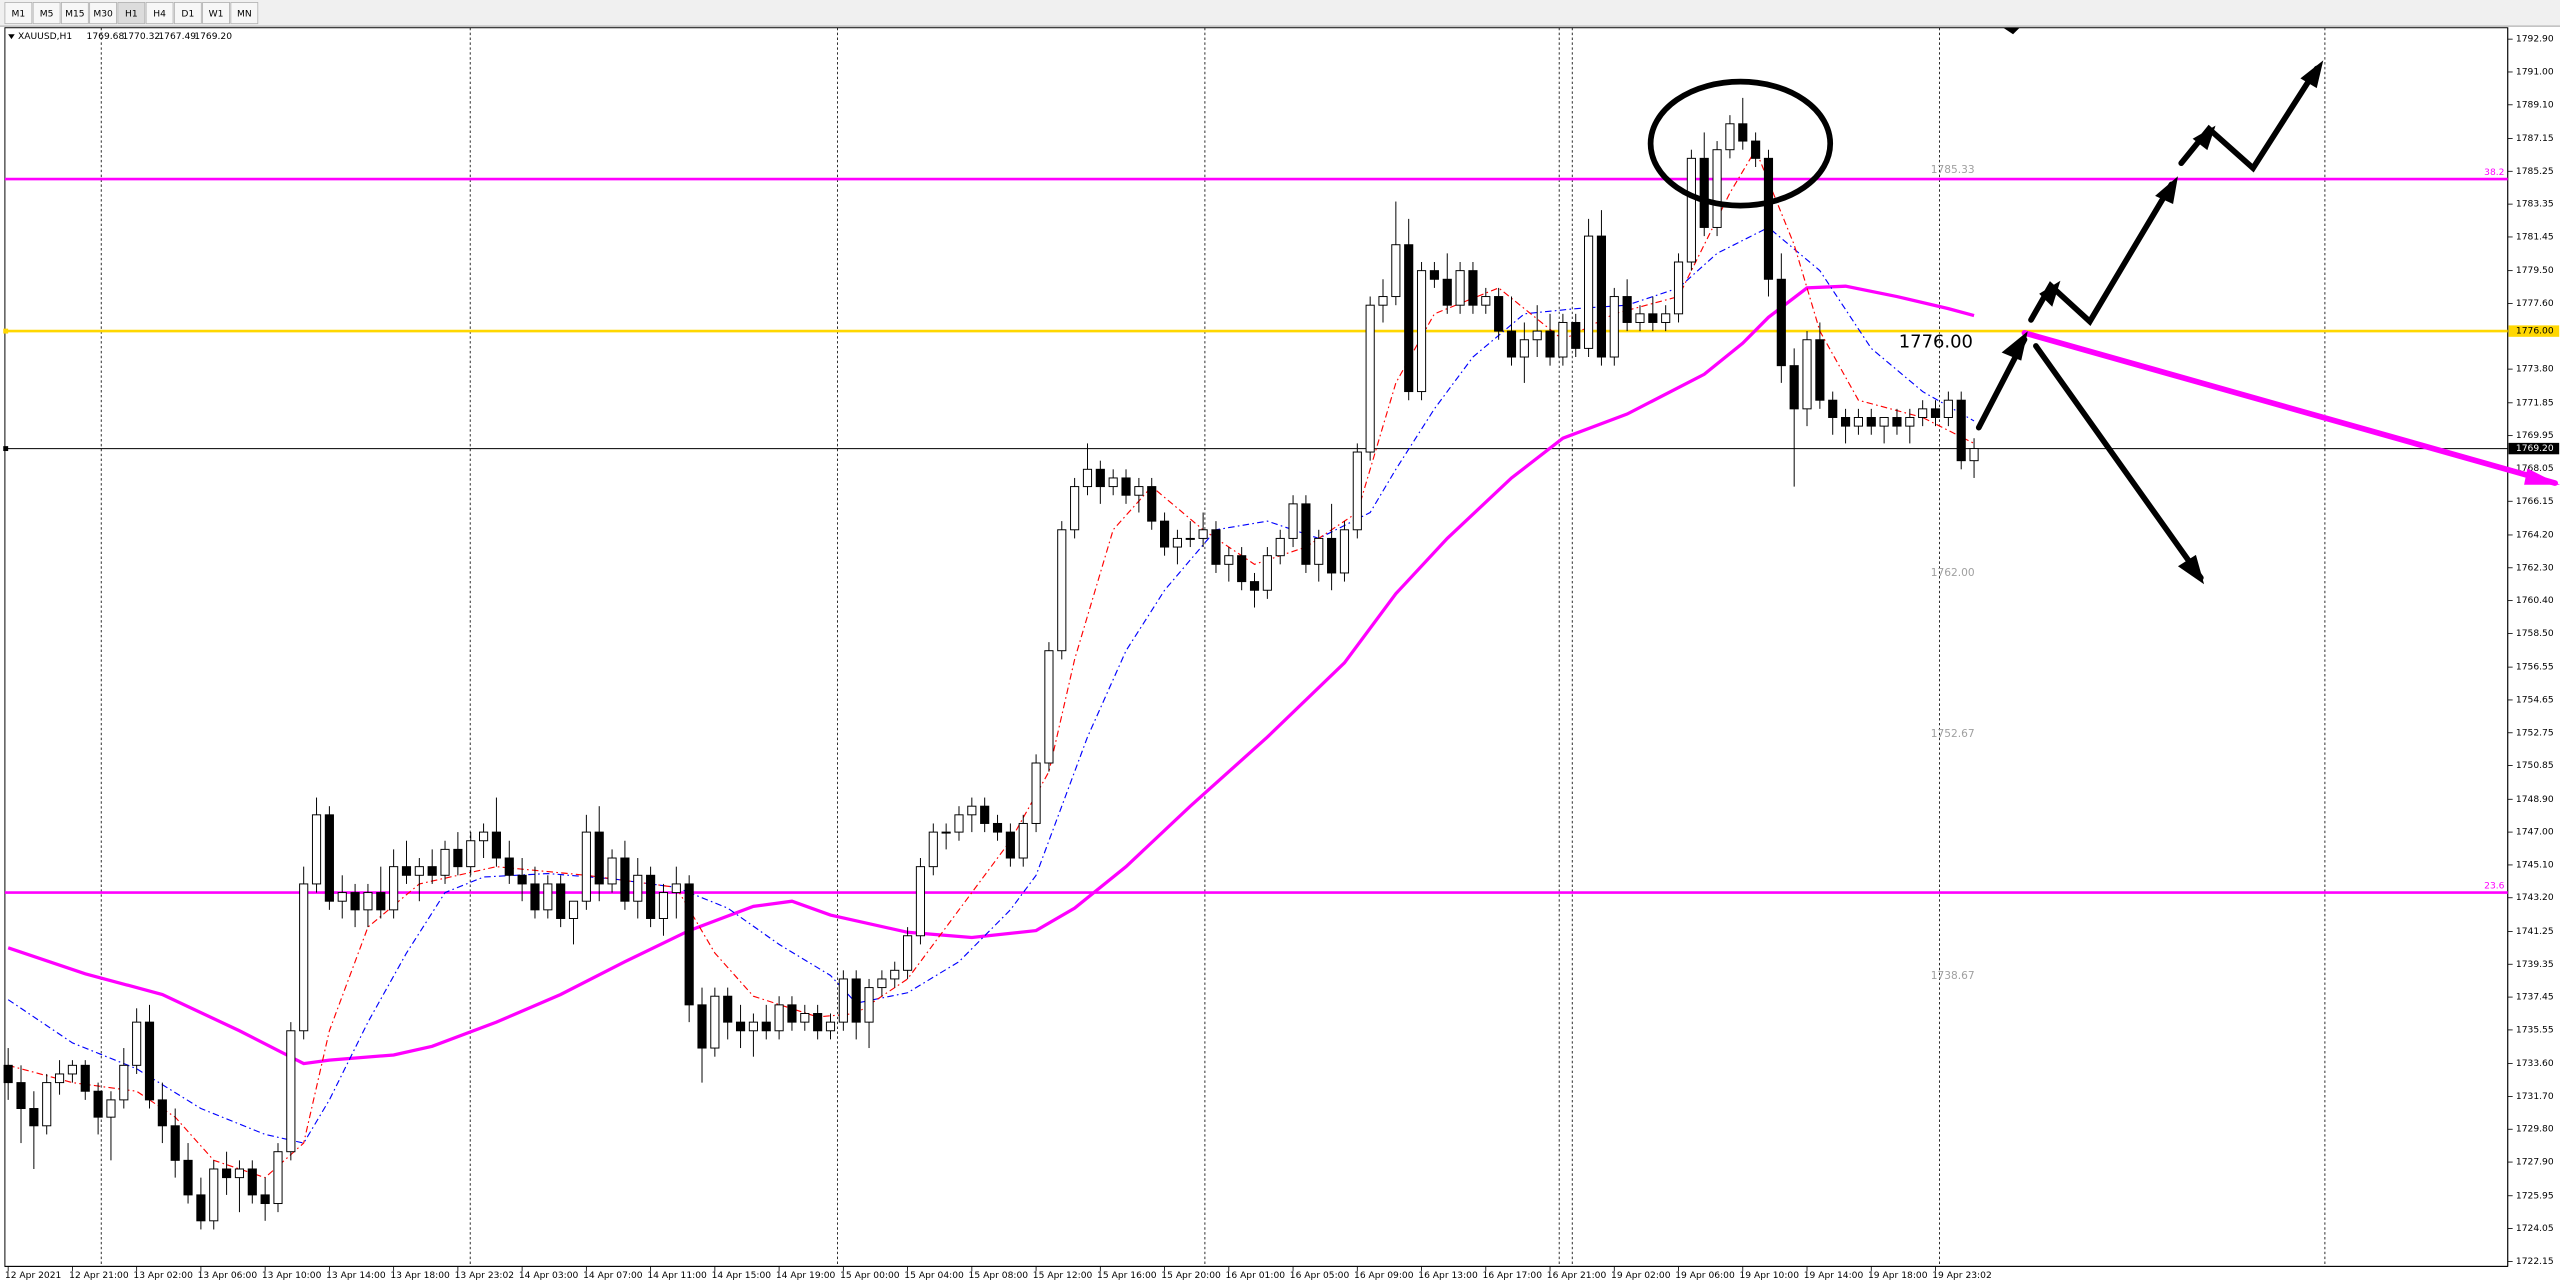  Describe the element at coordinates (2289, 408) in the screenshot. I see `trendline` at that location.